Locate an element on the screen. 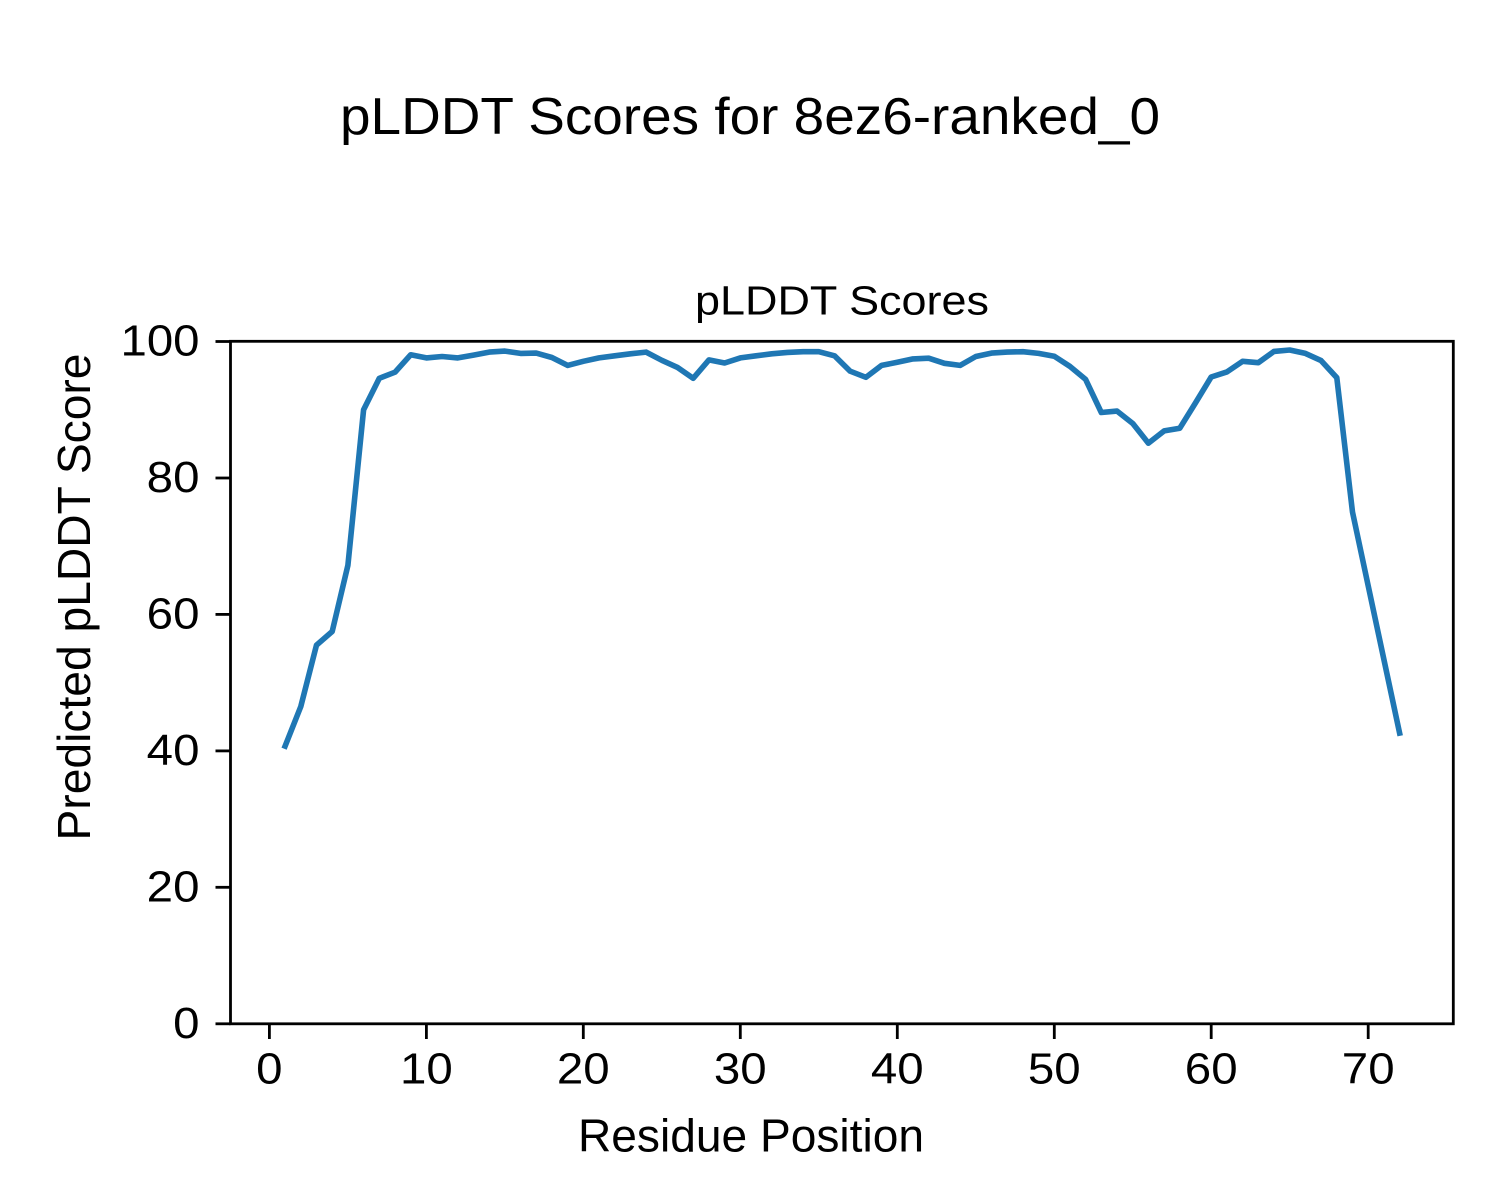 Image resolution: width=1500 pixels, height=1200 pixels. svg-text: pLDDT Scores is located at coordinates (842, 301).